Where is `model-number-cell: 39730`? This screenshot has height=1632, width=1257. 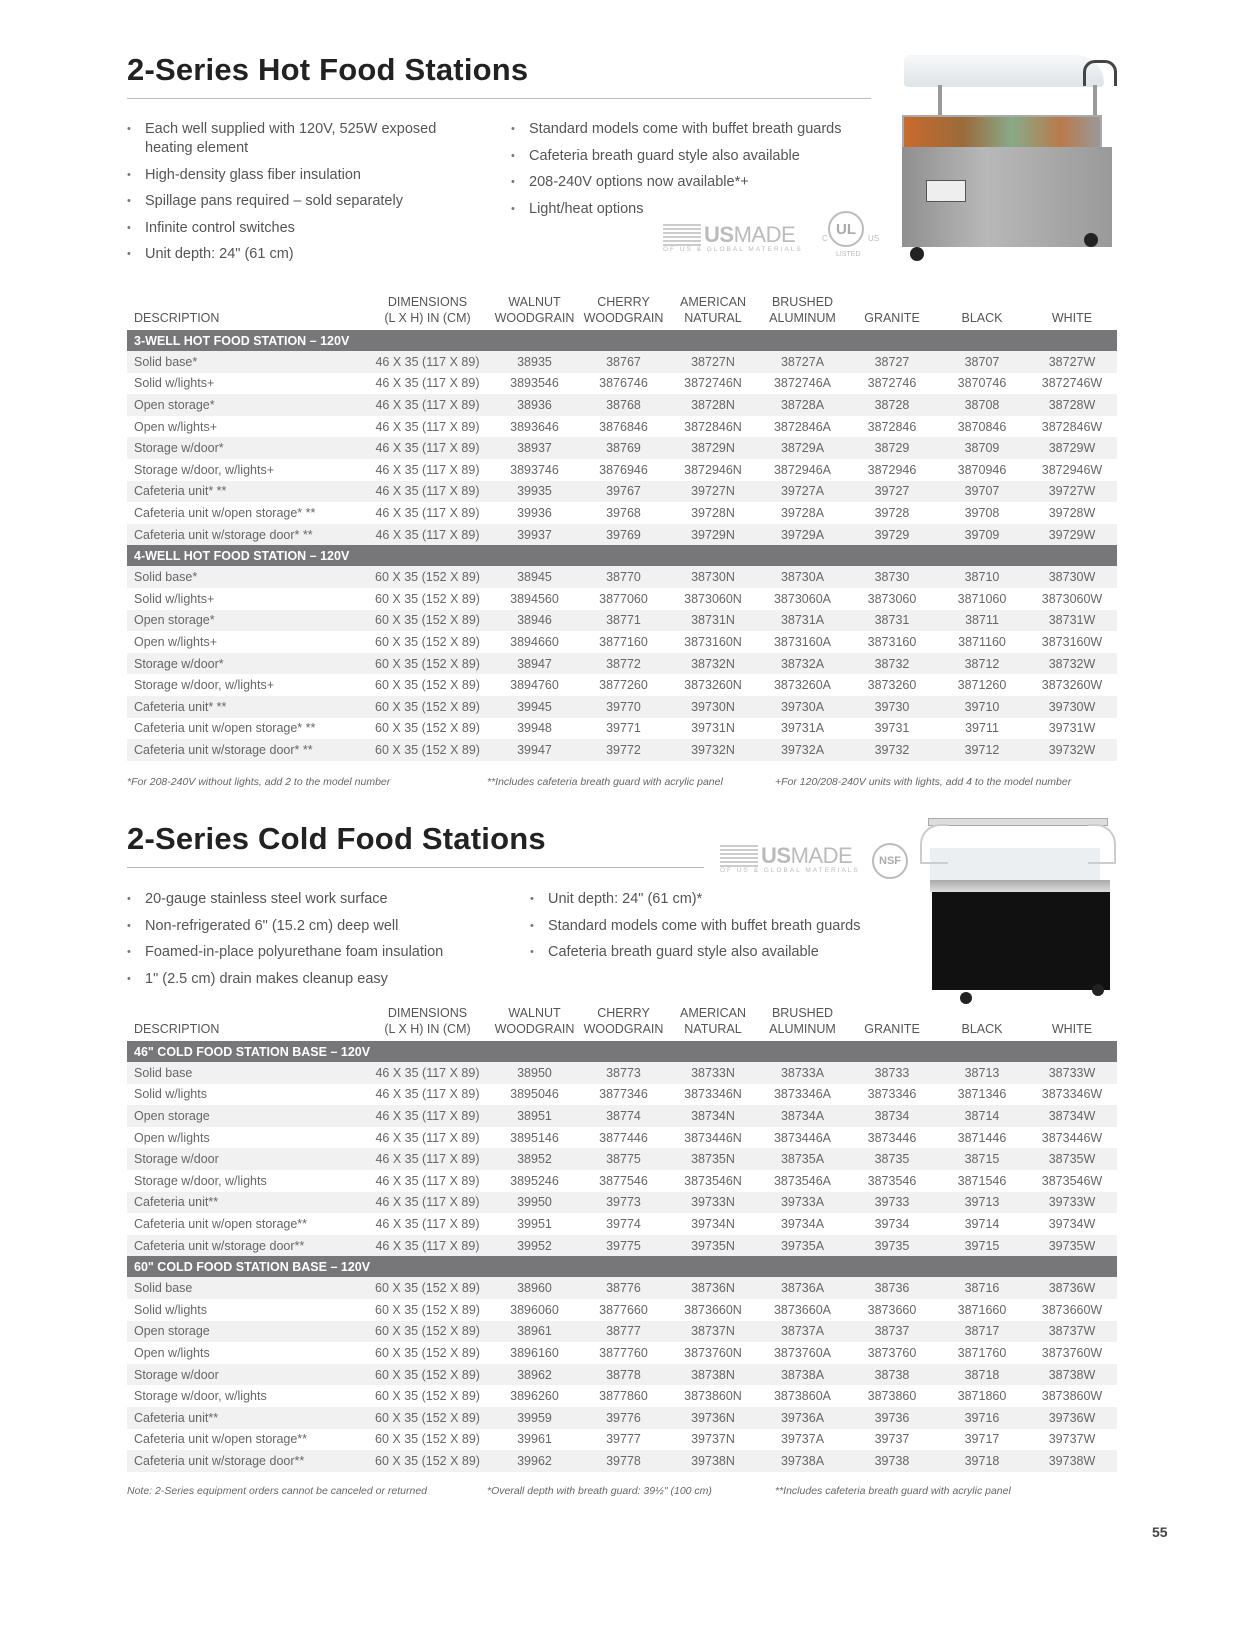 model-number-cell: 39730 is located at coordinates (892, 706).